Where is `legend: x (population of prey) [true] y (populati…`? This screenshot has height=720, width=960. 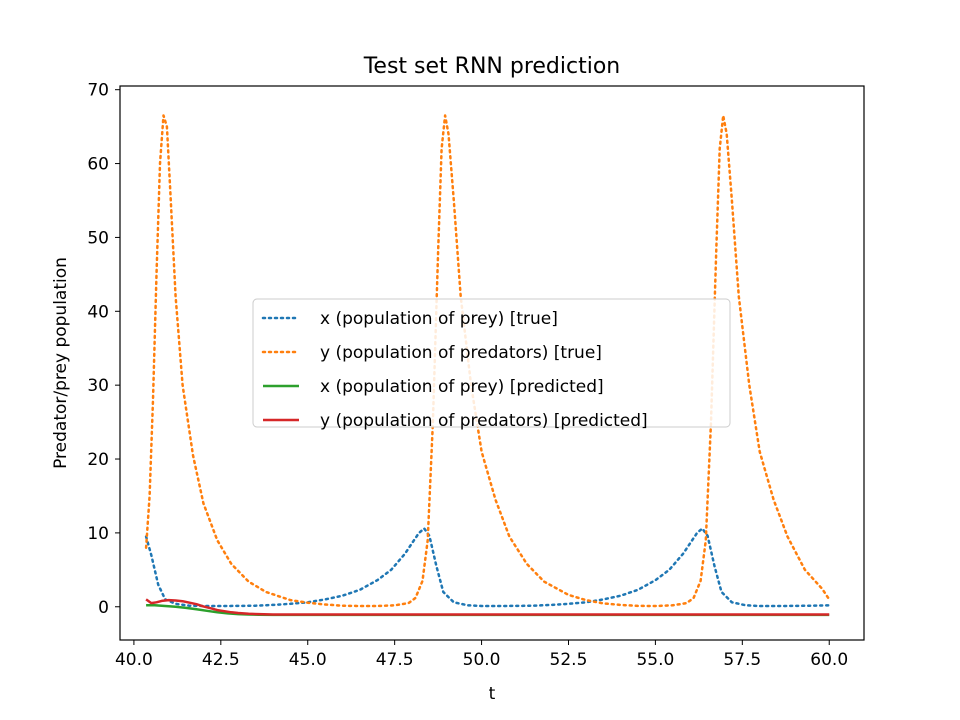 legend: x (population of prey) [true] y (populati… is located at coordinates (491, 364).